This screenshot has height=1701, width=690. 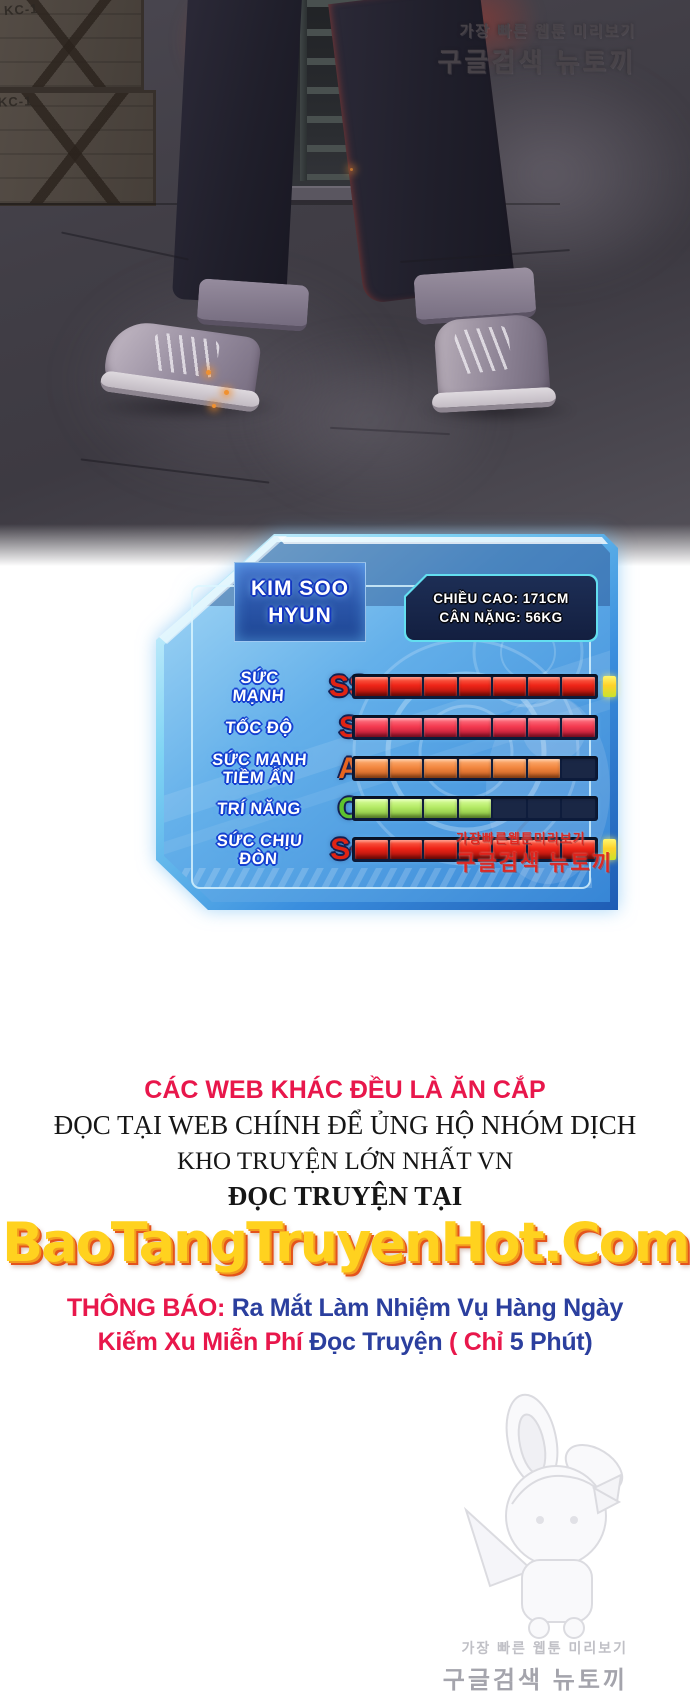 What do you see at coordinates (345, 1125) in the screenshot?
I see `promo-line-support: ĐỌC TẠI WEB CHÍNH ĐỂ ỦNG HỘ NHÓM DỊCH` at bounding box center [345, 1125].